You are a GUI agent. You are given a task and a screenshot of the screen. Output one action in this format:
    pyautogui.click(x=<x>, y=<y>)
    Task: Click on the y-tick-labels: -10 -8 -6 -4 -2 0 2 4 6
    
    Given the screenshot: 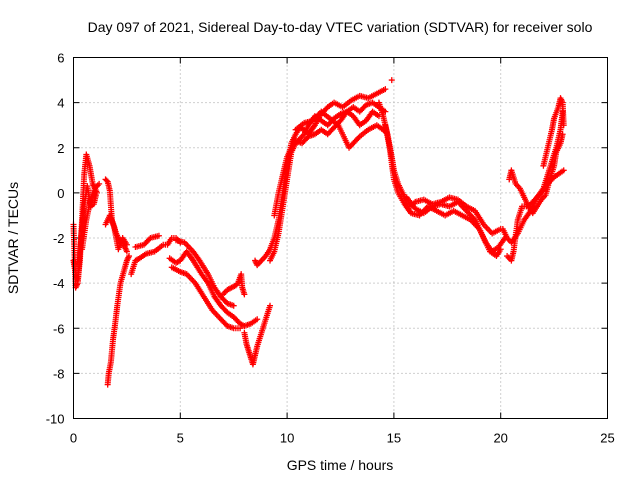 What is the action you would take?
    pyautogui.click(x=55, y=239)
    